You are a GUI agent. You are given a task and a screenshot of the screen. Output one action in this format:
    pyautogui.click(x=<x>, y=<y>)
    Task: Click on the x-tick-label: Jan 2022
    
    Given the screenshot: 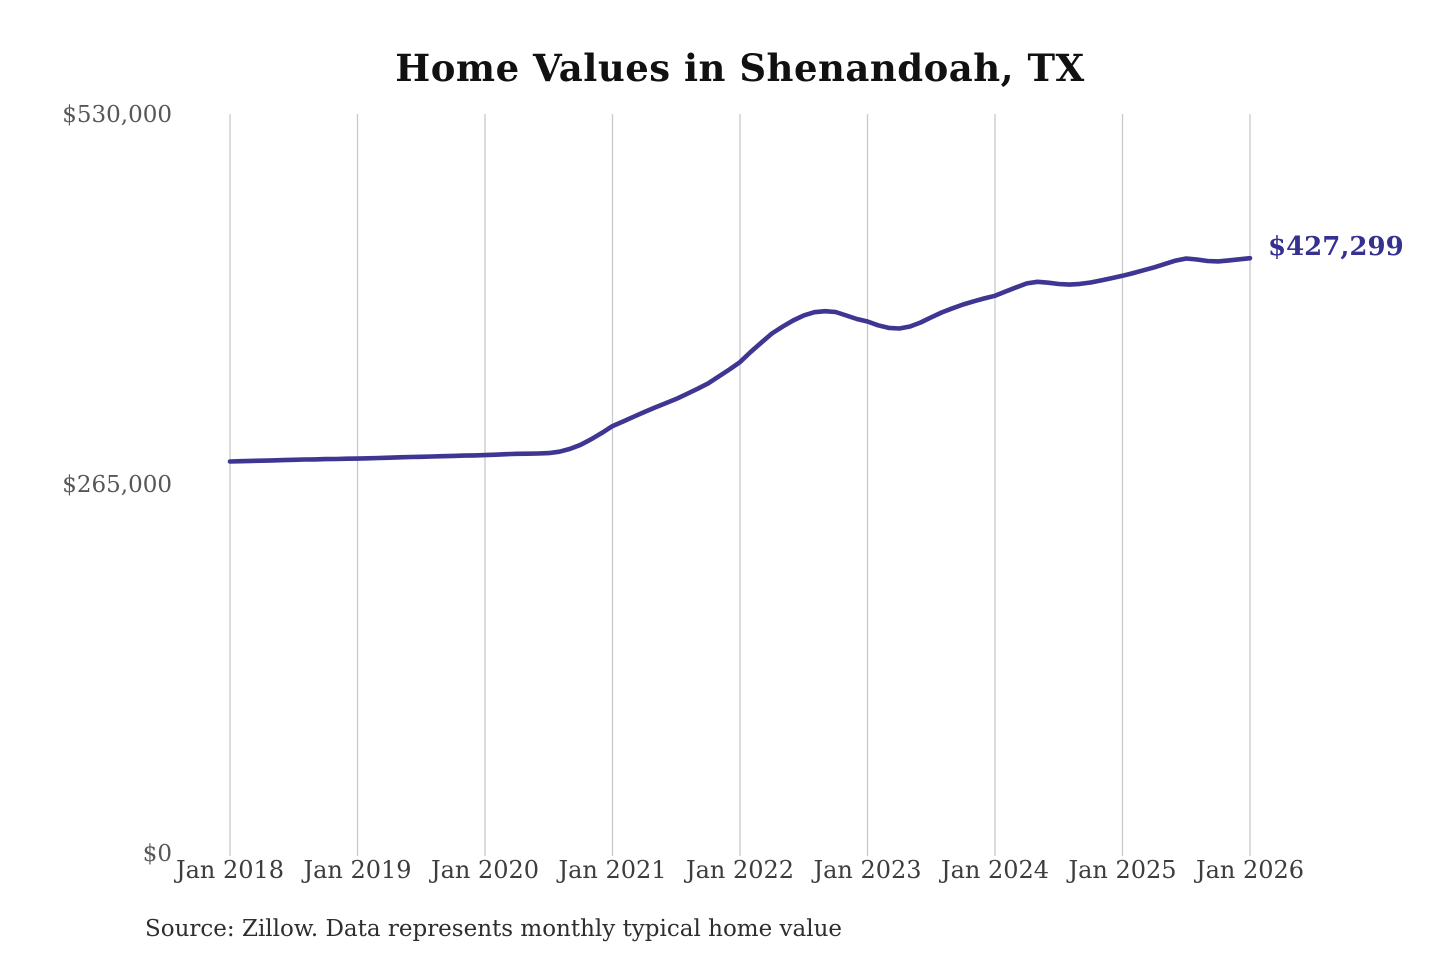 What is the action you would take?
    pyautogui.click(x=740, y=870)
    